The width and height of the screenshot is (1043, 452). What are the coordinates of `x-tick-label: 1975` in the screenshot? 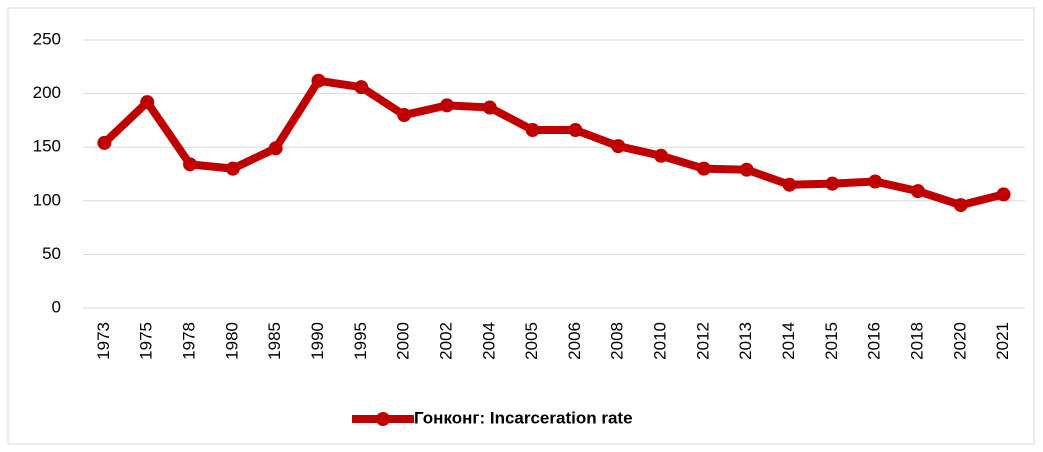 It's located at (146, 341).